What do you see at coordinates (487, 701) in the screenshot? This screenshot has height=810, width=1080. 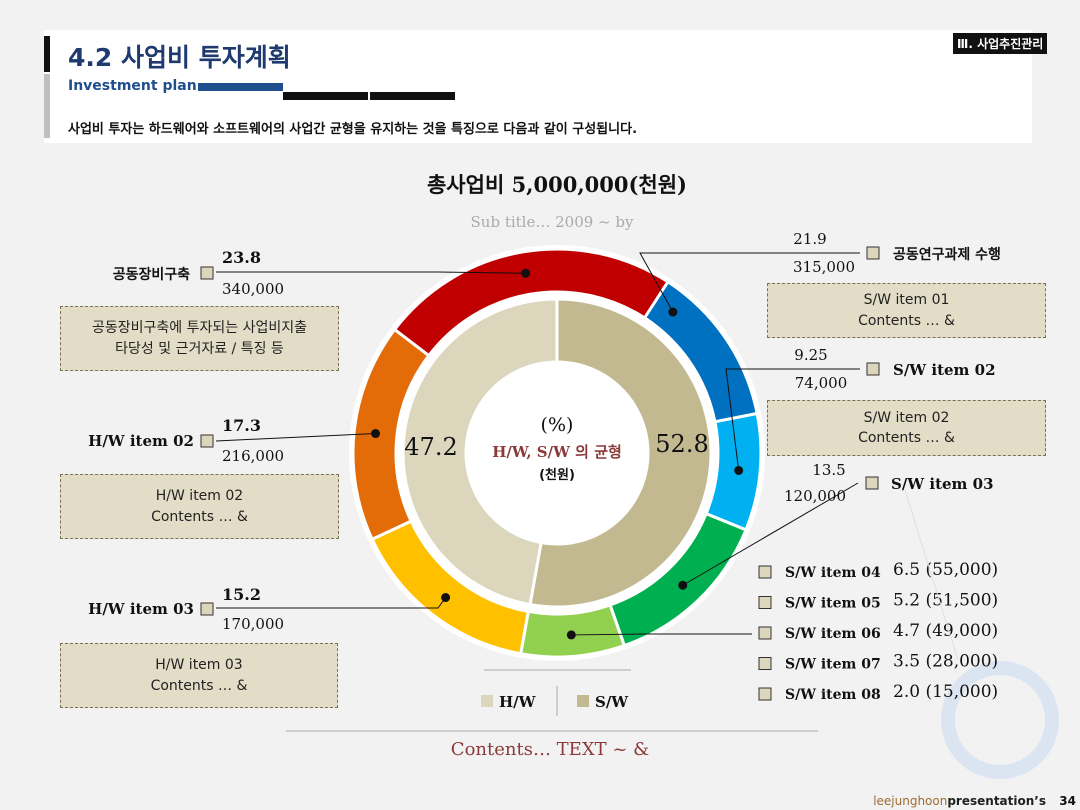 I see `legend-swatch-hw` at bounding box center [487, 701].